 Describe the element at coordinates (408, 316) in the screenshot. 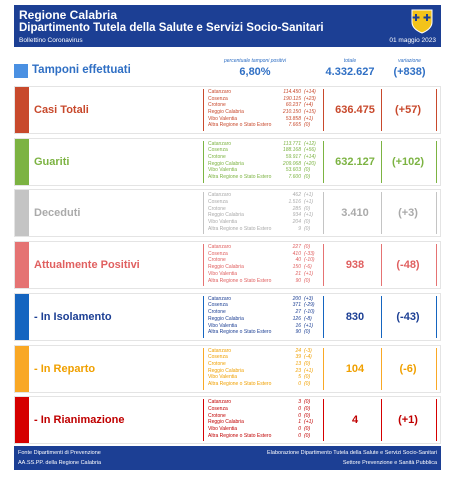

I see `section-change: (-43)` at that location.